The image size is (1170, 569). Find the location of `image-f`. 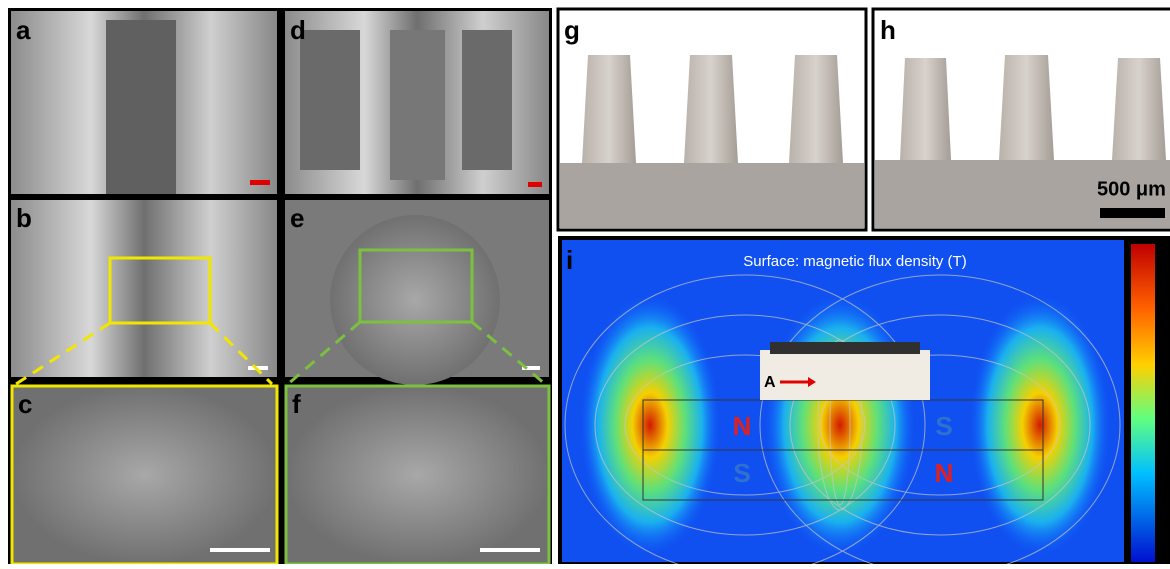

image-f is located at coordinates (417, 475).